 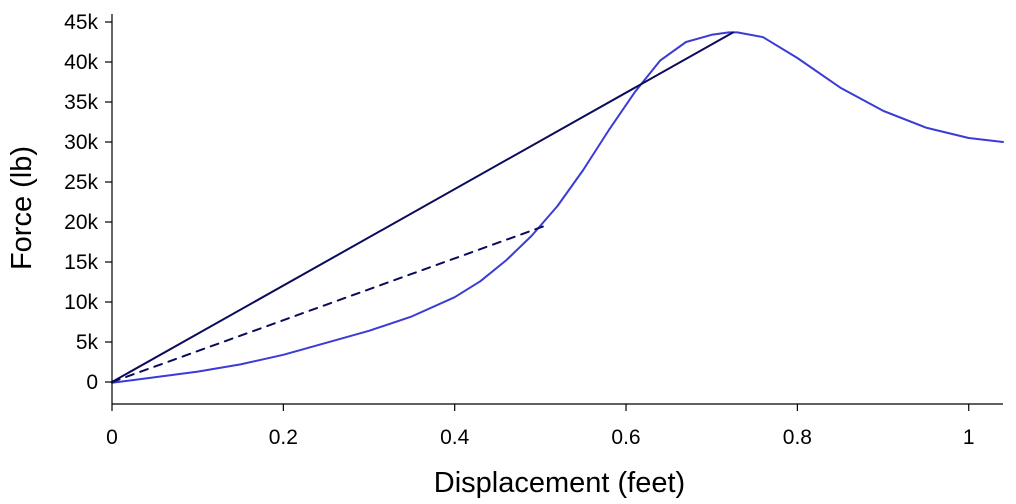 I want to click on x-tick-label: 0.6, so click(x=625, y=437).